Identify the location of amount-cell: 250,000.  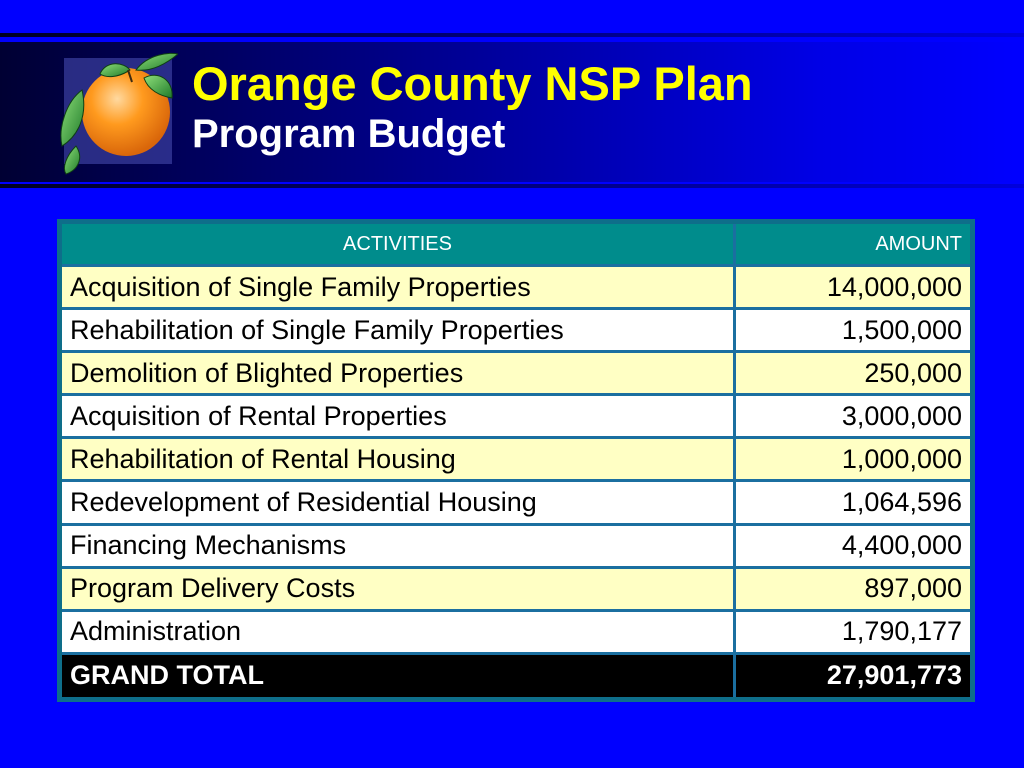
(853, 375).